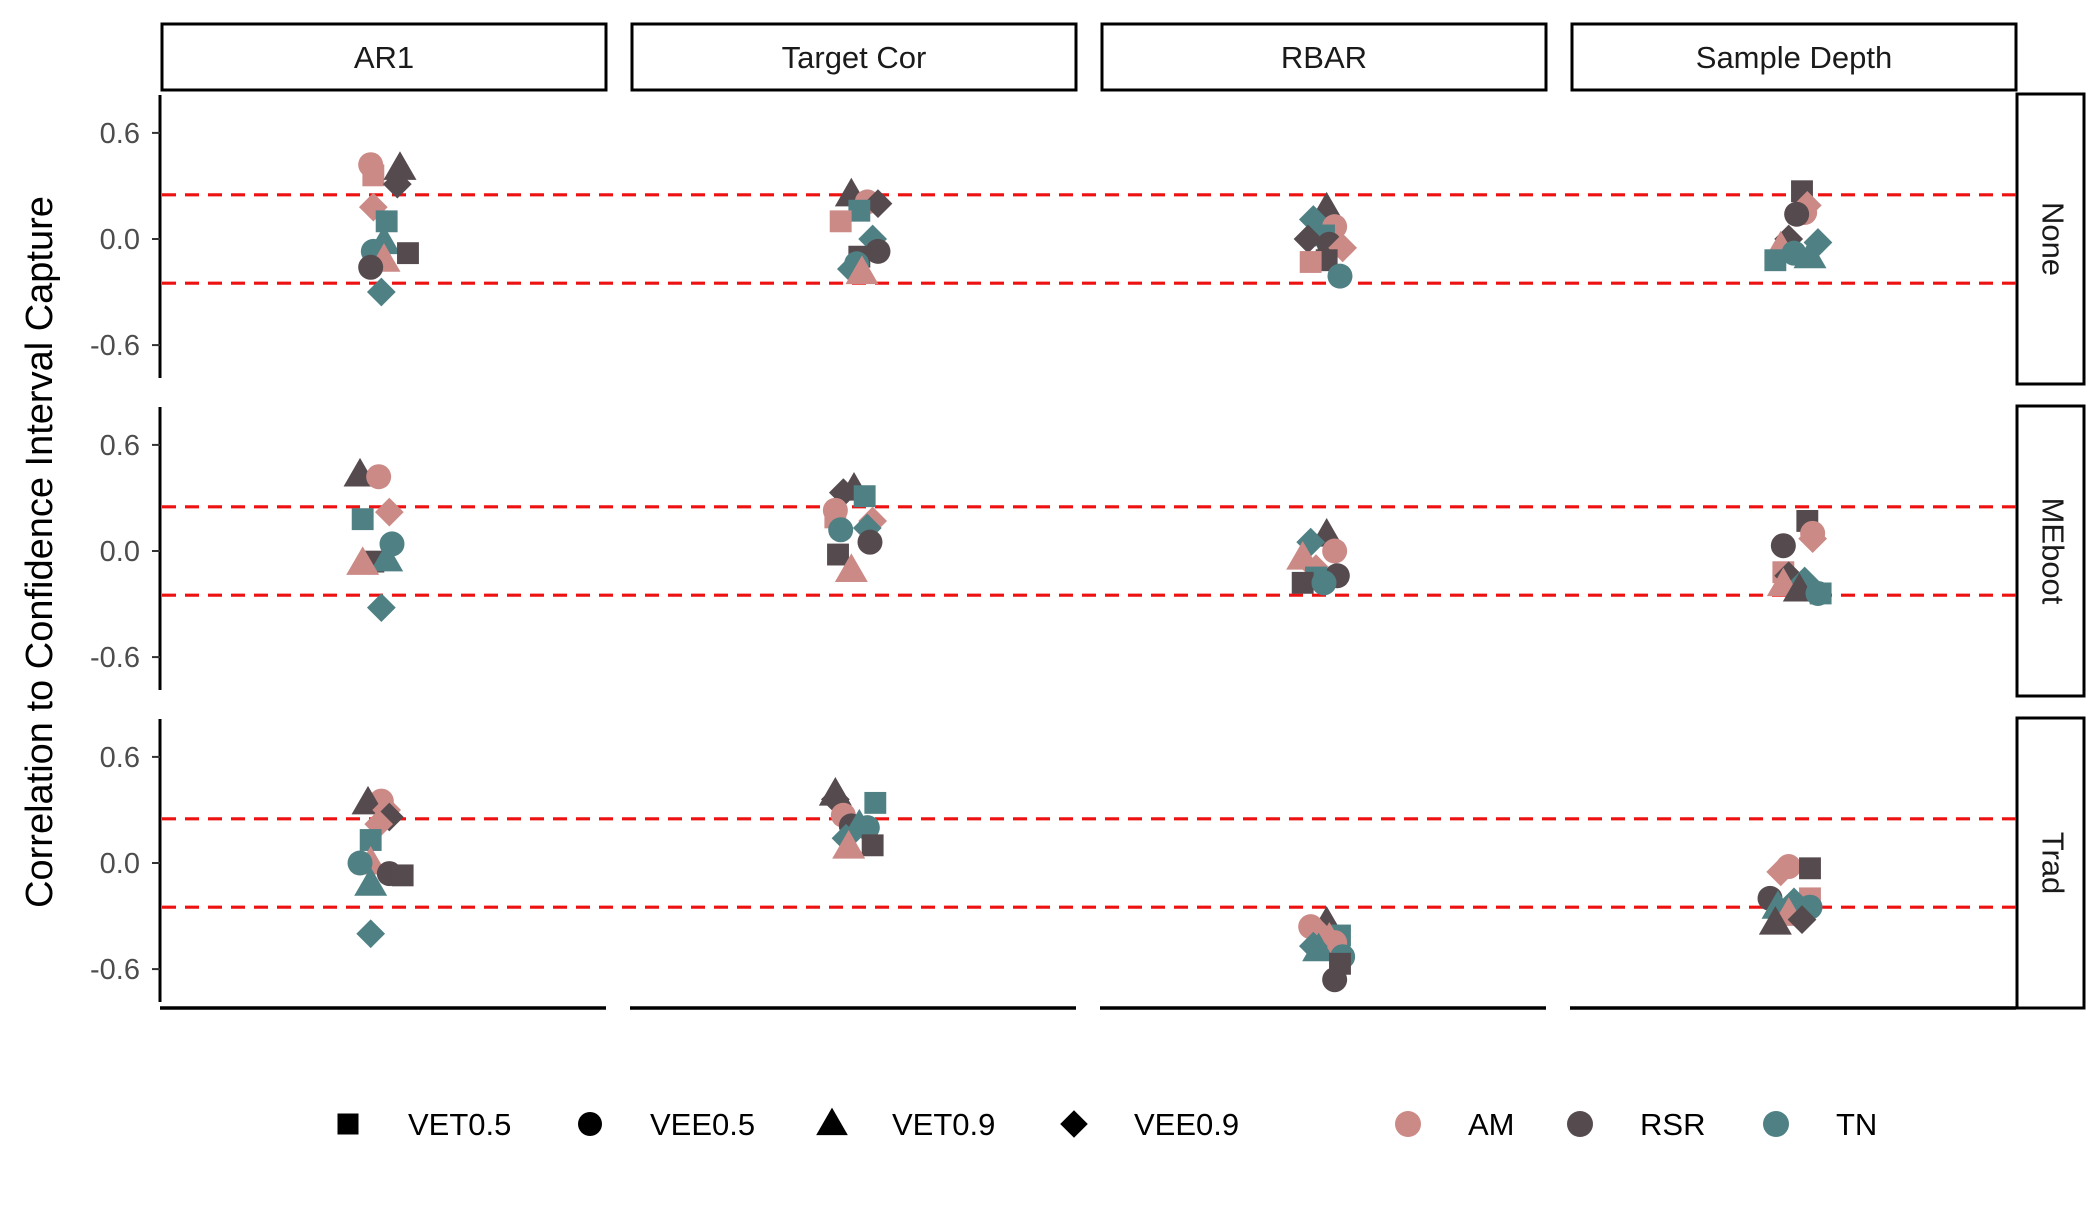 Image resolution: width=2100 pixels, height=1205 pixels. I want to click on legend-label: AM, so click(1491, 1124).